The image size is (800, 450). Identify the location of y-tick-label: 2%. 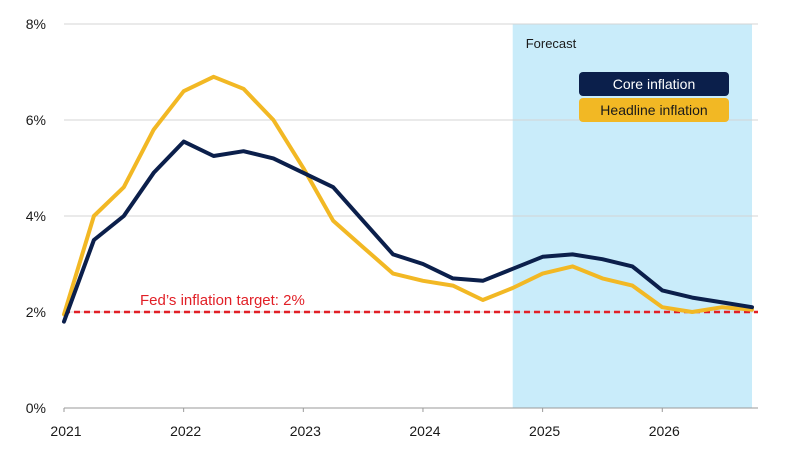
(36, 312).